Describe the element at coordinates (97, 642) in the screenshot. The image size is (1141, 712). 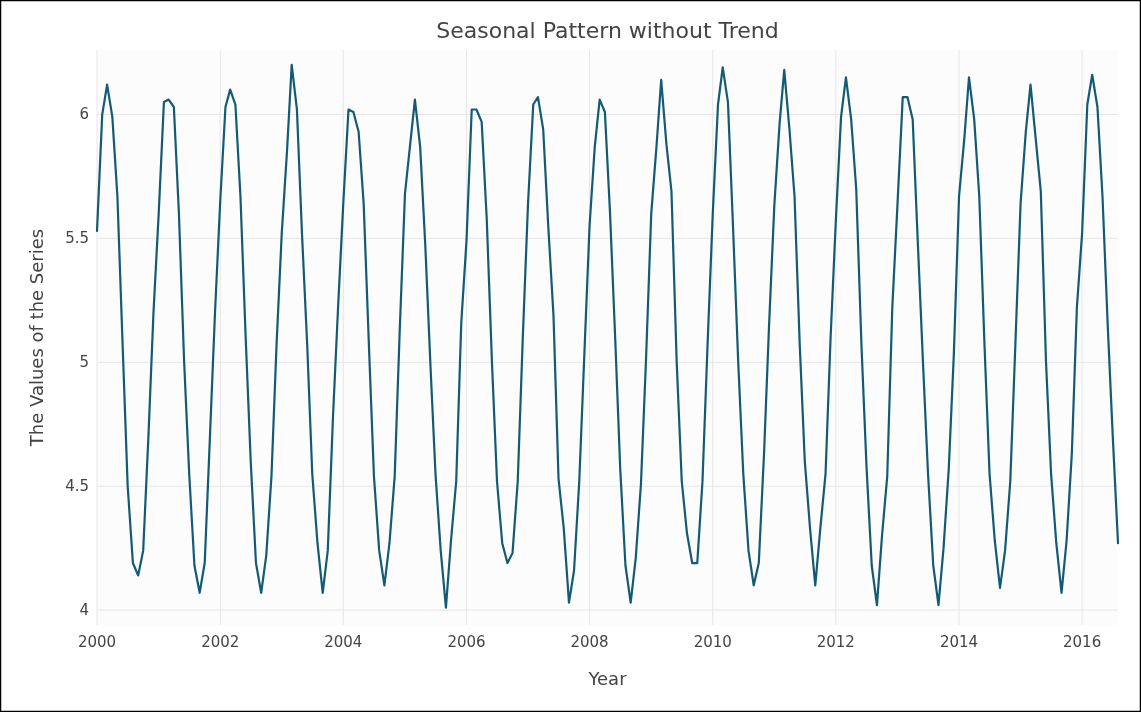
I see `x-tick-label: 2000` at that location.